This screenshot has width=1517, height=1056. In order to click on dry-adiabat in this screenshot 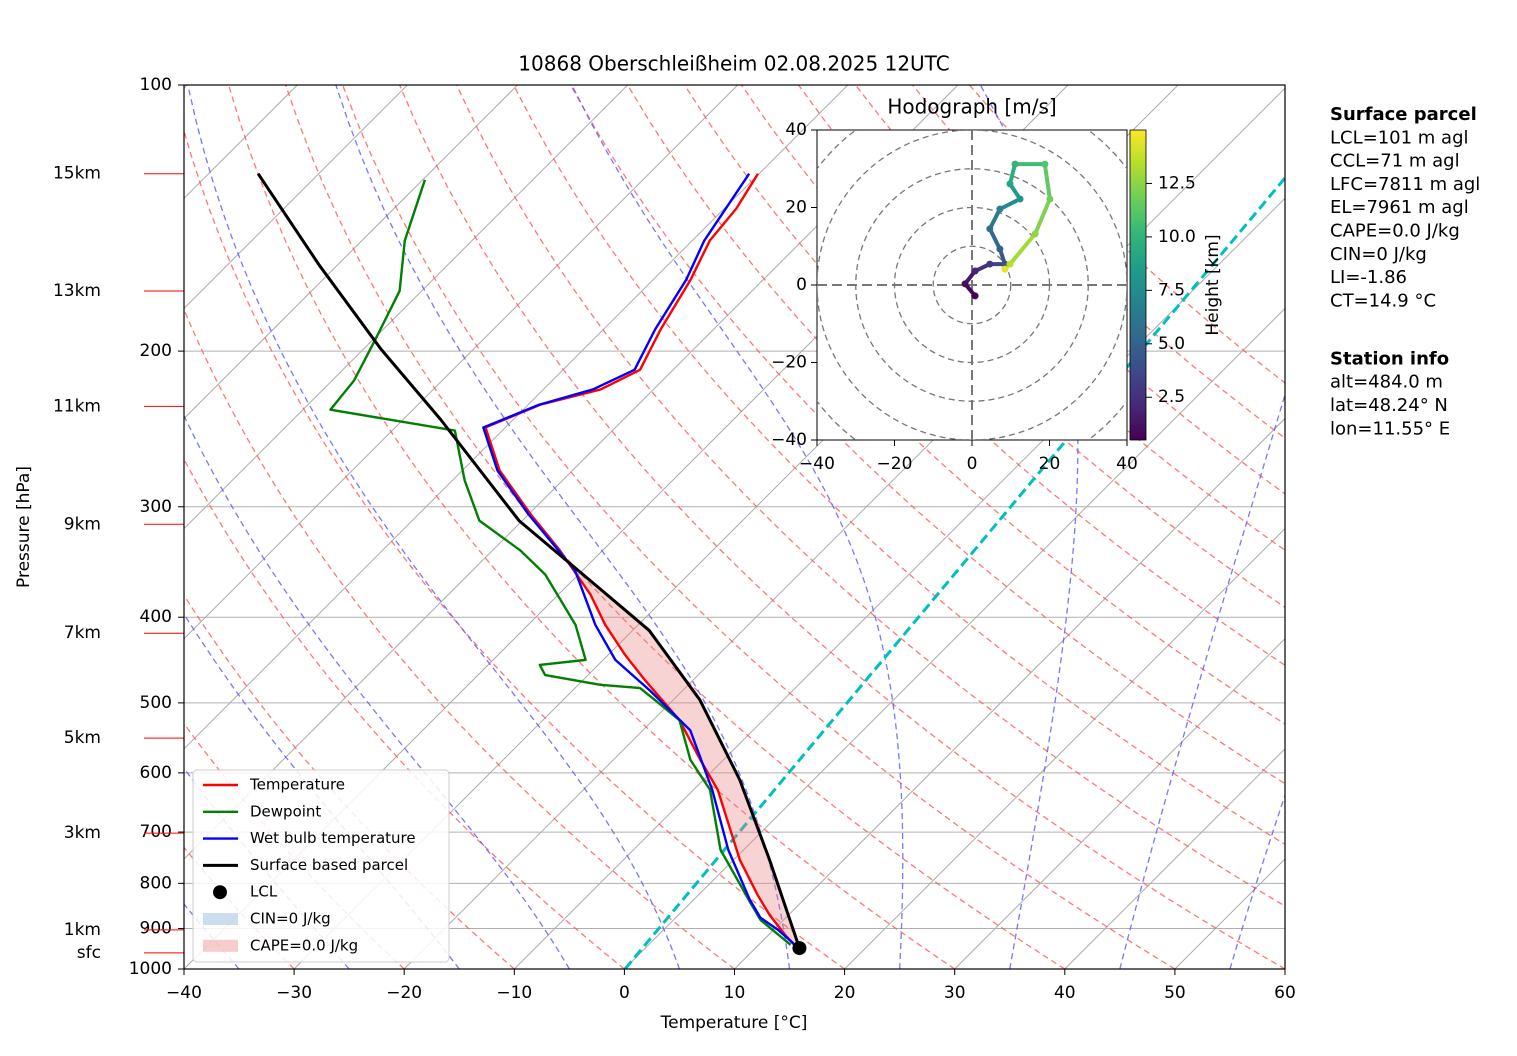, I will do `click(294, 845)`.